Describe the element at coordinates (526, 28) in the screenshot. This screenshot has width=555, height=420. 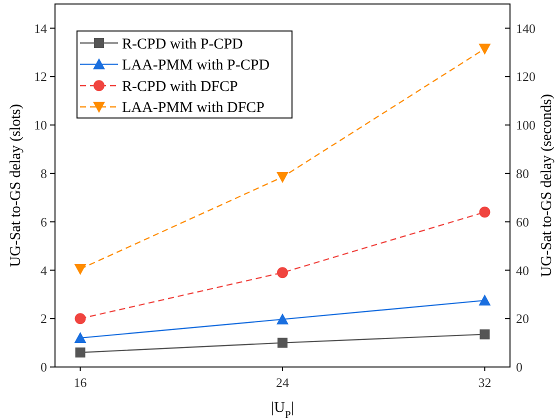
I see `y2-tick-label: 140` at that location.